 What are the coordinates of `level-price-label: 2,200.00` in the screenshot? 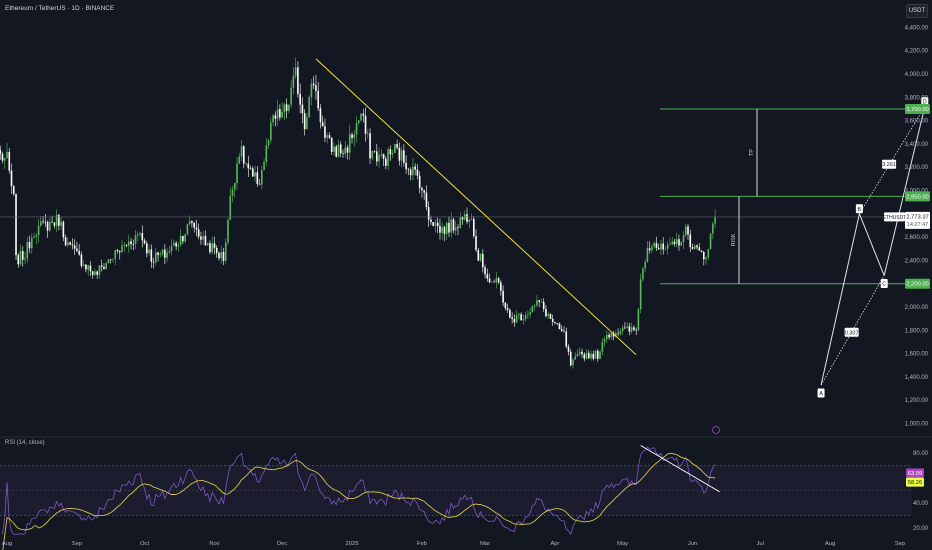 It's located at (917, 285).